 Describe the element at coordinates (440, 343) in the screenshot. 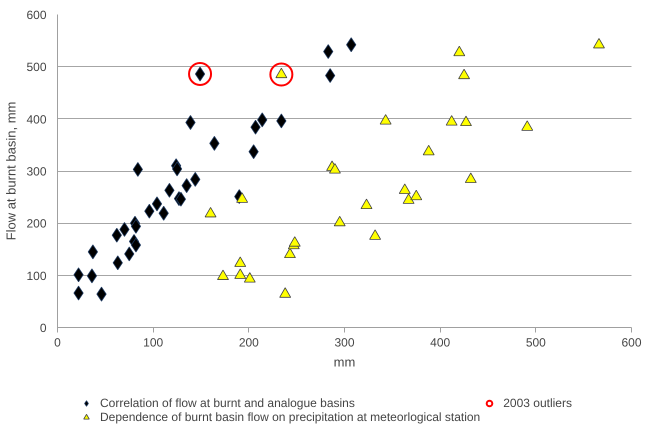

I see `x-tick-label: 400` at that location.